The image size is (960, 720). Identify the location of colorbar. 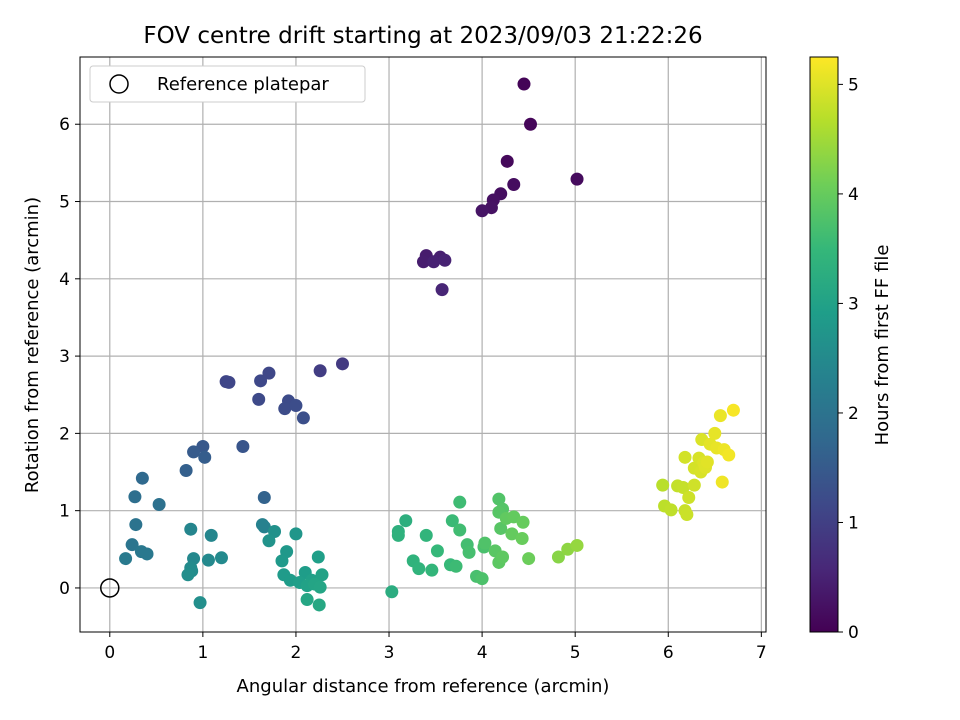
(824, 344).